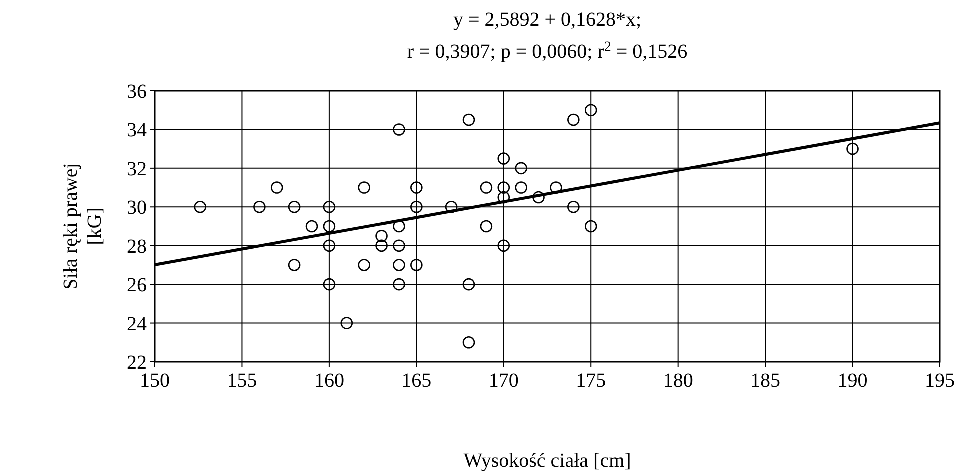 The height and width of the screenshot is (475, 971). Describe the element at coordinates (83, 226) in the screenshot. I see `y-axis-title: Siła ręki prawej [kG]` at that location.